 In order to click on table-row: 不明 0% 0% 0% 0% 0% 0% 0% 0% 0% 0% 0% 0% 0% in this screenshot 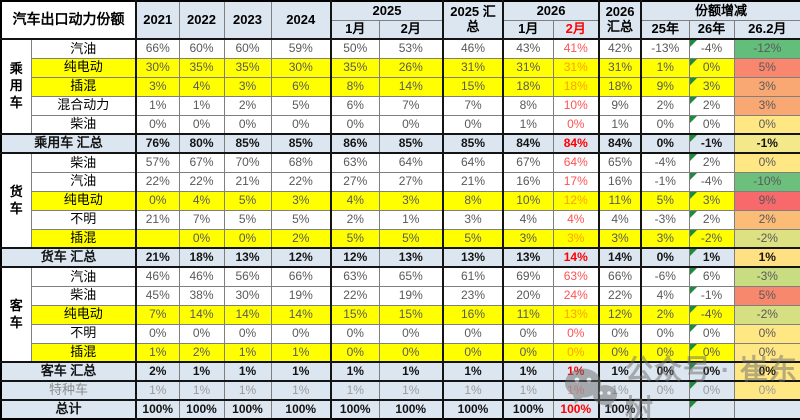, I will do `click(400, 333)`.